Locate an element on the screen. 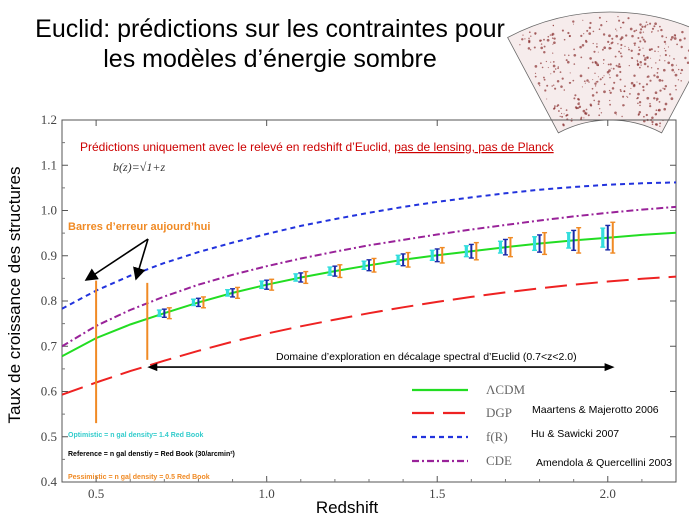  current-errors-label: Barres d’erreur aujourd’hui is located at coordinates (139, 227).